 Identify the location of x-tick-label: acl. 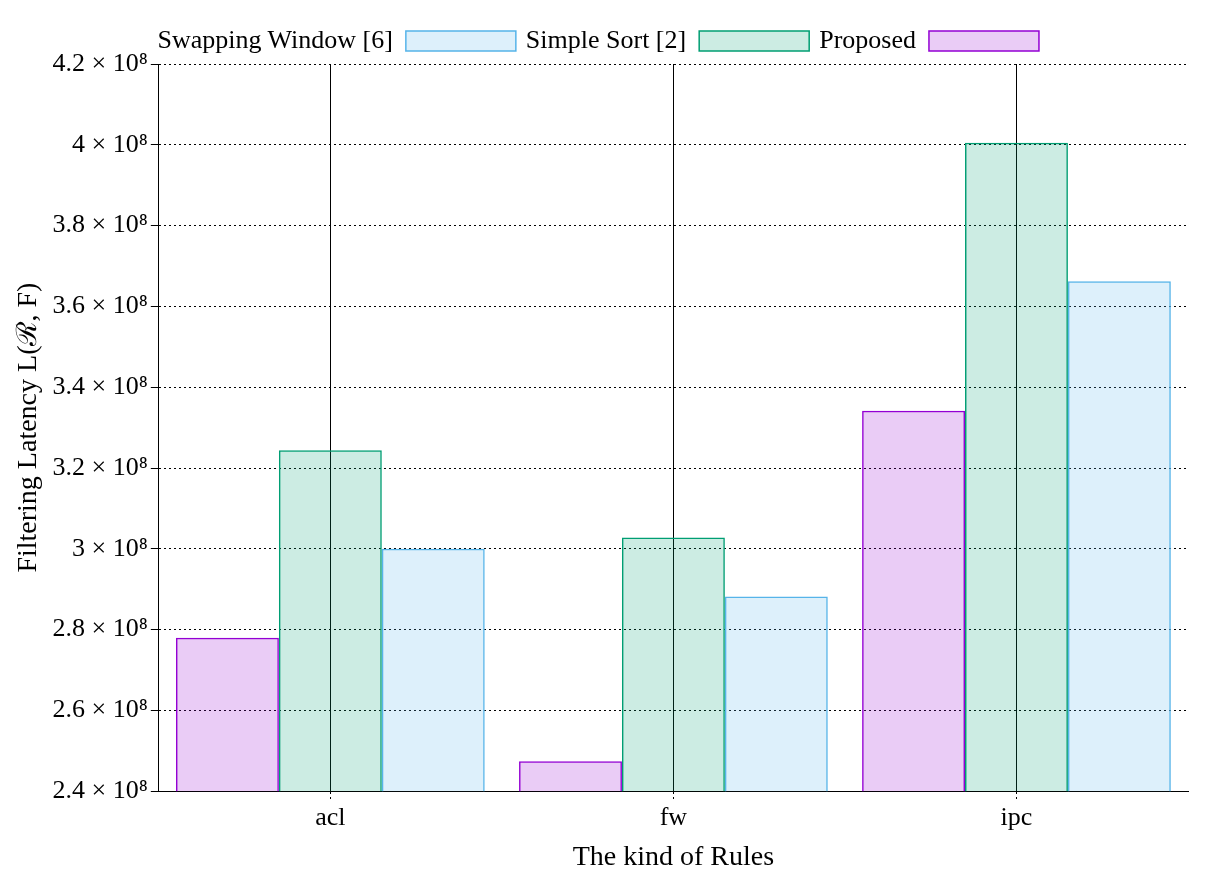
(330, 816).